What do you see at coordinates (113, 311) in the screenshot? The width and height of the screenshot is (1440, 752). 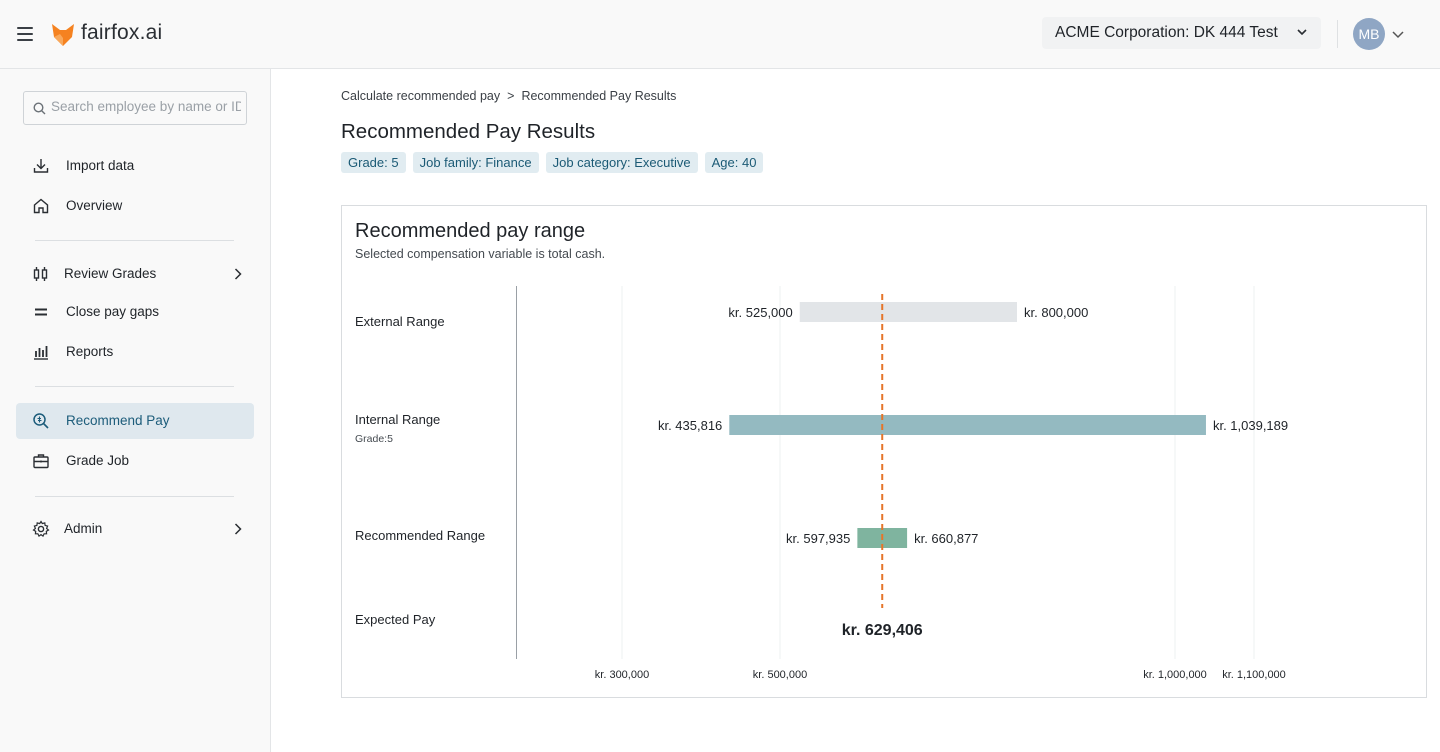 I see `sidebar-item-label: Close pay gaps` at bounding box center [113, 311].